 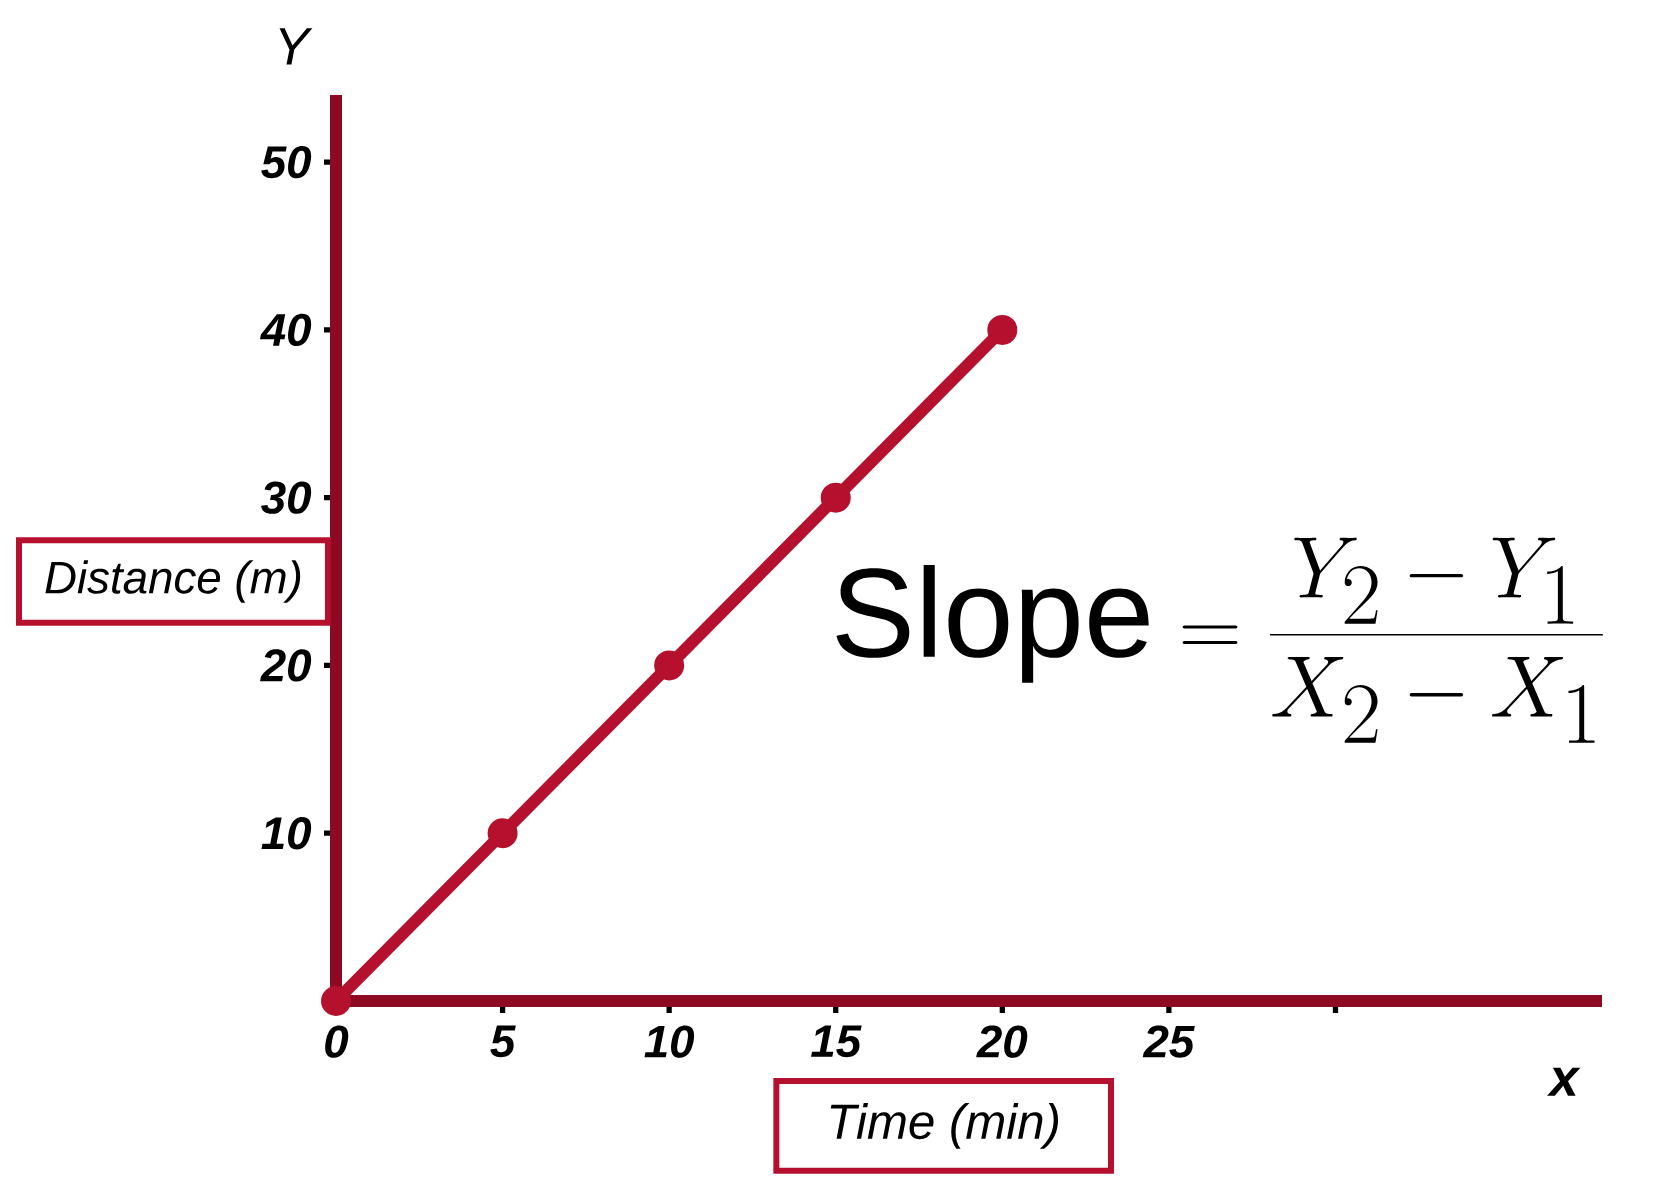 I want to click on y-tick-label: 40, so click(x=285, y=330).